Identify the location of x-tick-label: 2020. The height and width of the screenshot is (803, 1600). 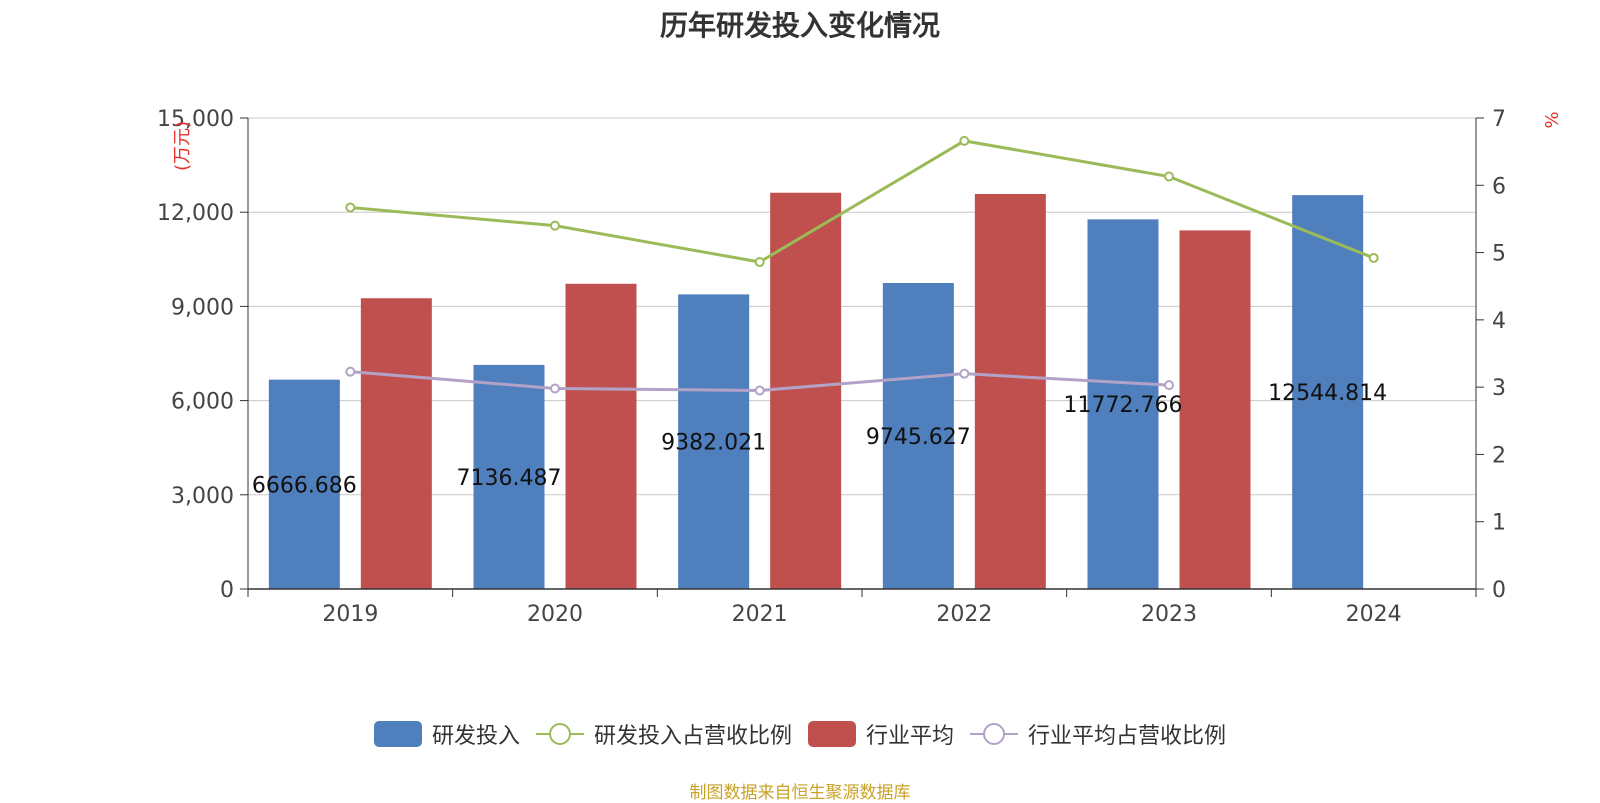
(555, 614).